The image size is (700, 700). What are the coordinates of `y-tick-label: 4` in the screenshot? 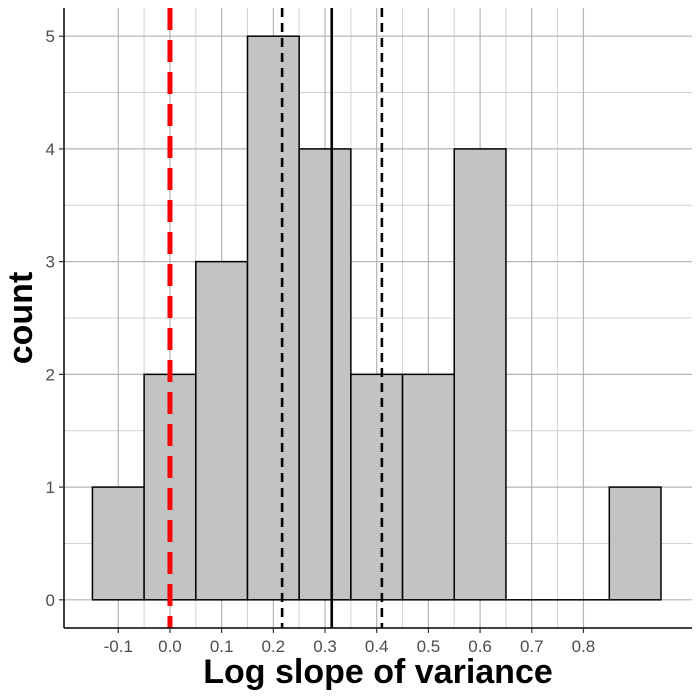 It's located at (50, 149).